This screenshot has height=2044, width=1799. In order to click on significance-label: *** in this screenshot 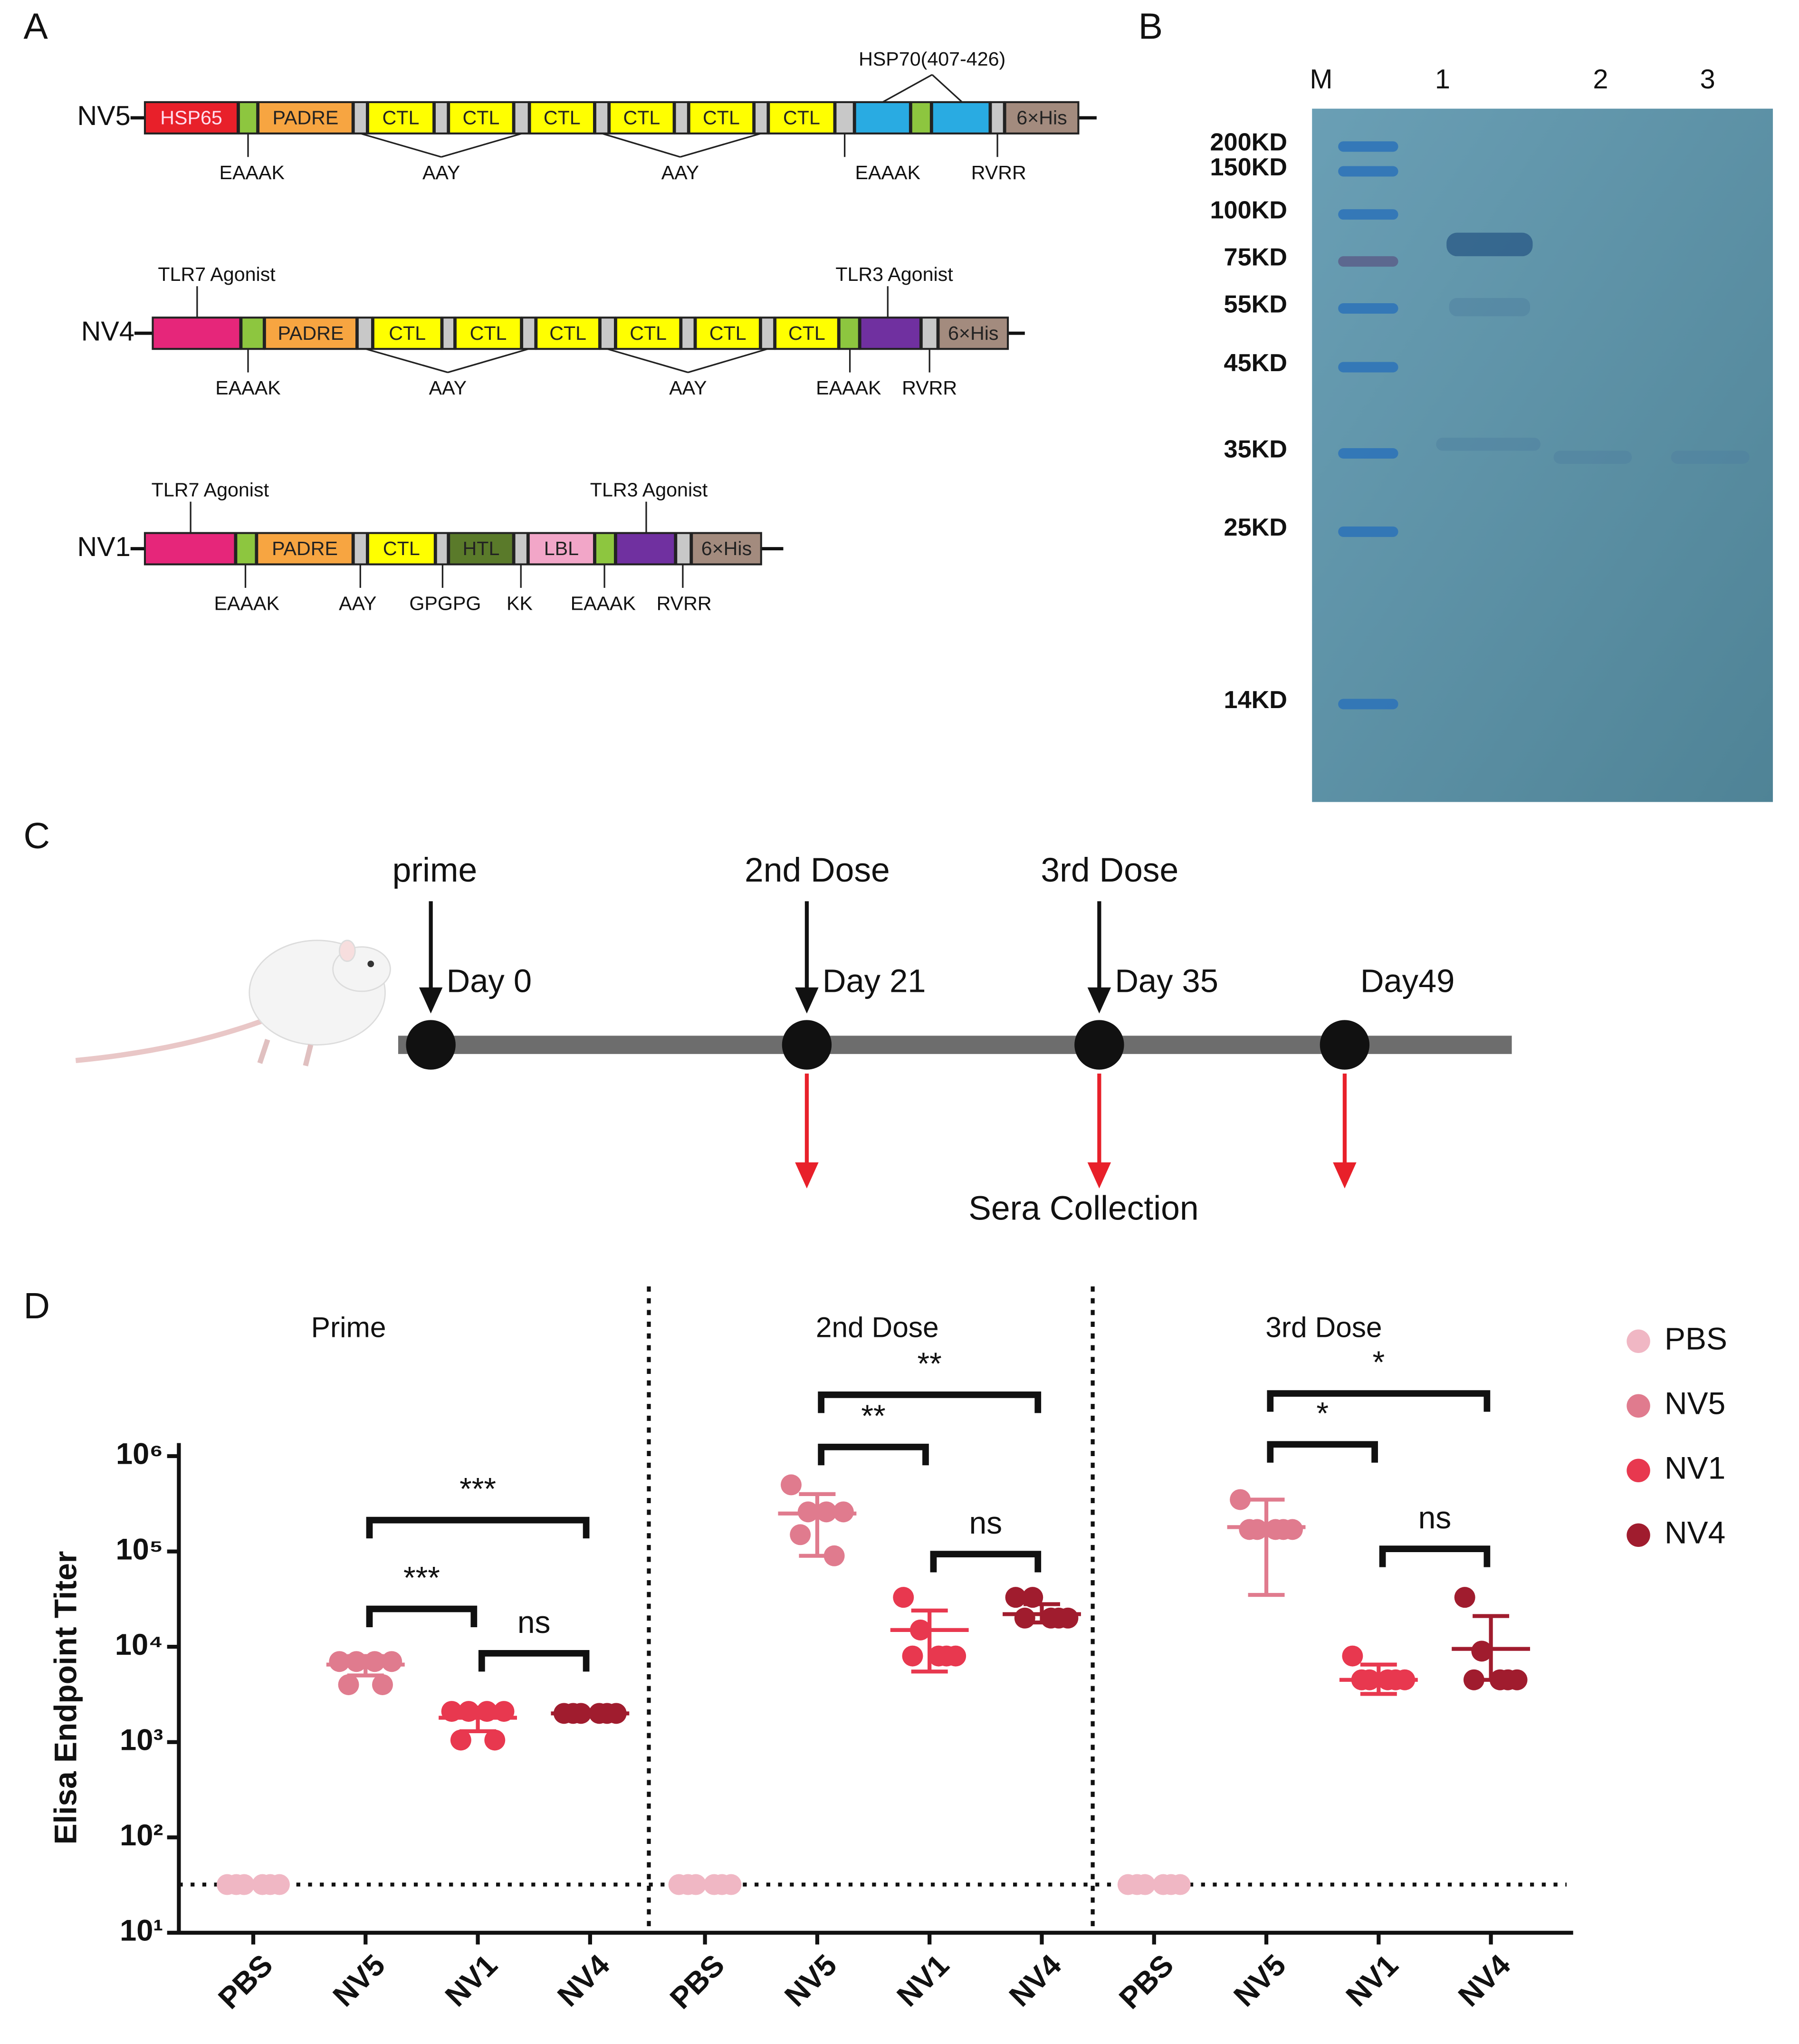, I will do `click(421, 1577)`.